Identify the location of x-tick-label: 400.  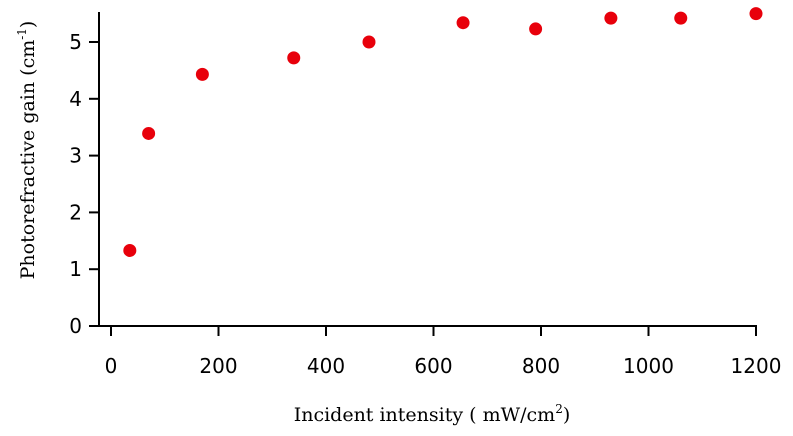
(326, 366).